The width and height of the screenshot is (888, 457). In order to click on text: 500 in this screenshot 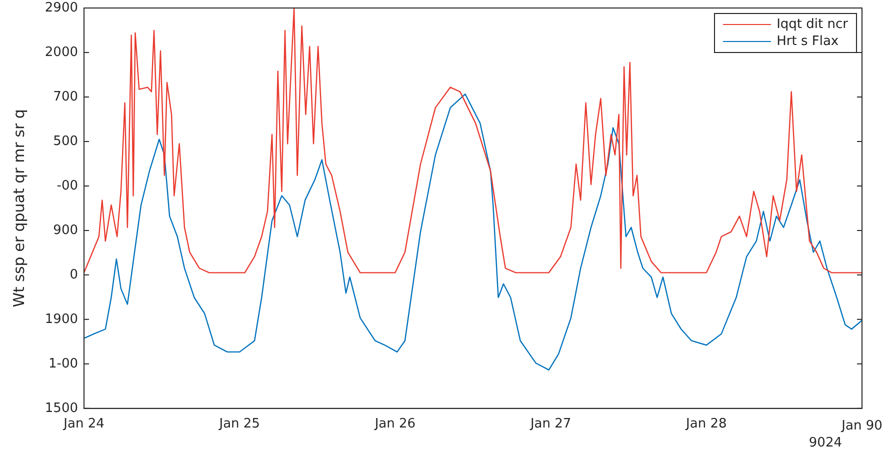, I will do `click(65, 141)`.